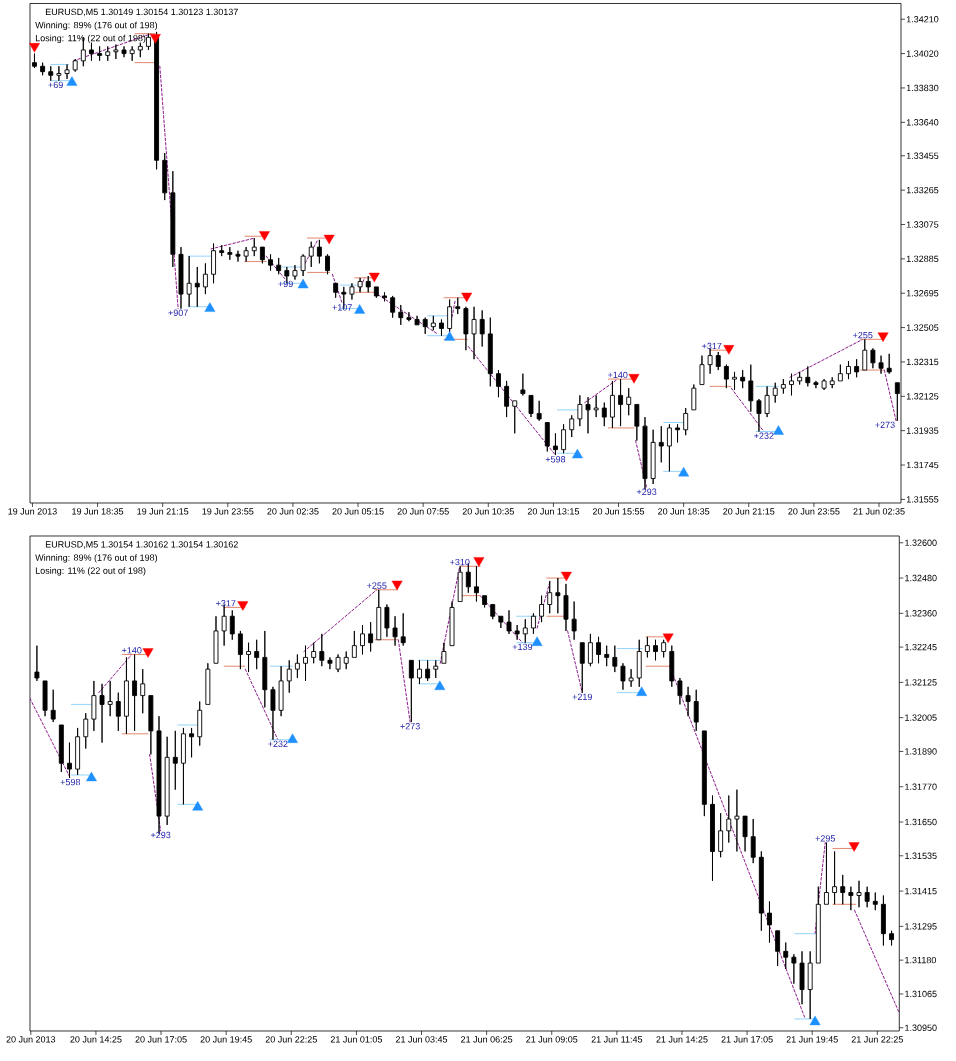 The width and height of the screenshot is (956, 1061). Describe the element at coordinates (163, 511) in the screenshot. I see `x-tick-label: 19 Jun 21:15` at that location.